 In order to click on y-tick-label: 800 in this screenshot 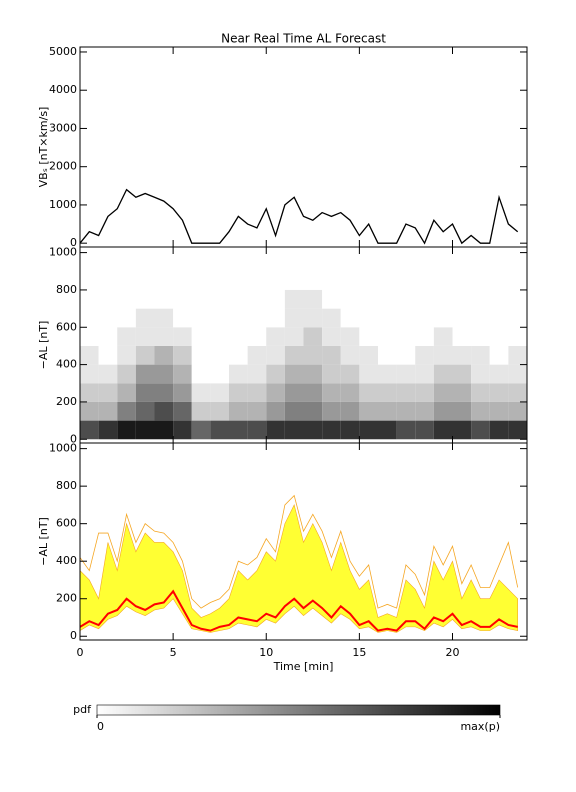, I will do `click(66, 485)`.